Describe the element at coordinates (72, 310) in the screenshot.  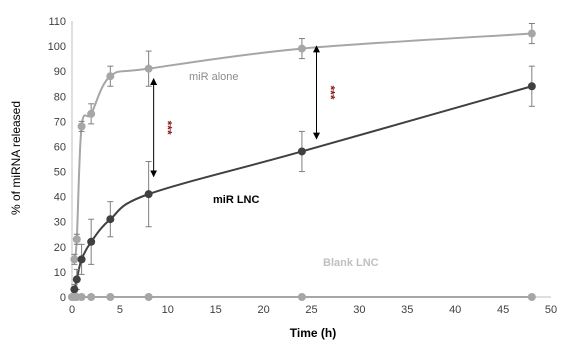
I see `x-tick-label: 0` at that location.